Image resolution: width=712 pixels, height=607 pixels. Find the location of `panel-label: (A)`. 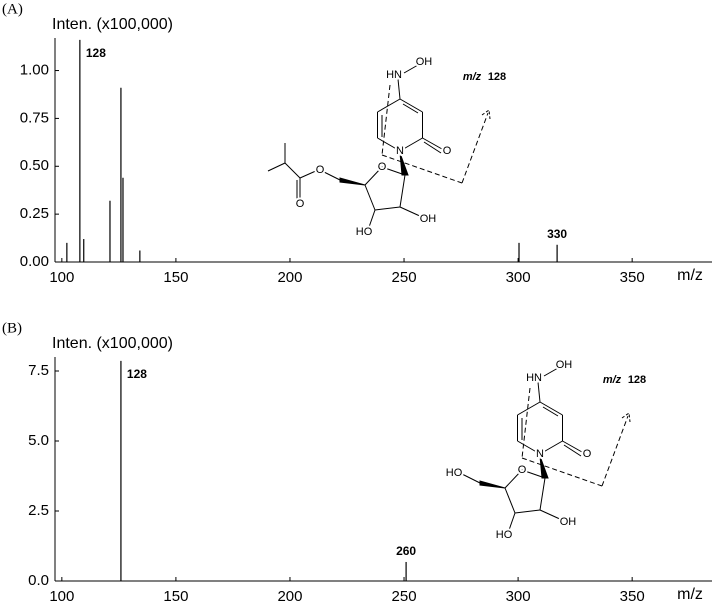

panel-label: (A) is located at coordinates (12, 9).